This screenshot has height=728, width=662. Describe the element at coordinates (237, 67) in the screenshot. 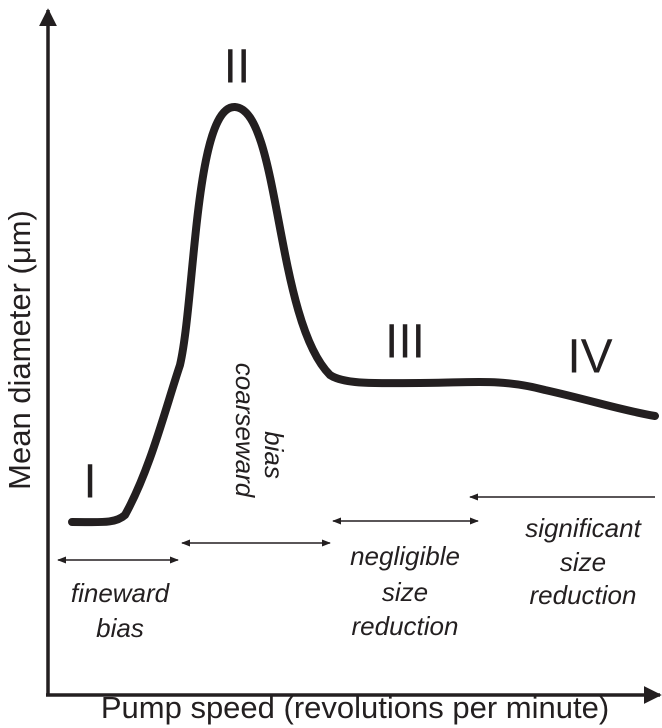

I see `region-label: II` at that location.